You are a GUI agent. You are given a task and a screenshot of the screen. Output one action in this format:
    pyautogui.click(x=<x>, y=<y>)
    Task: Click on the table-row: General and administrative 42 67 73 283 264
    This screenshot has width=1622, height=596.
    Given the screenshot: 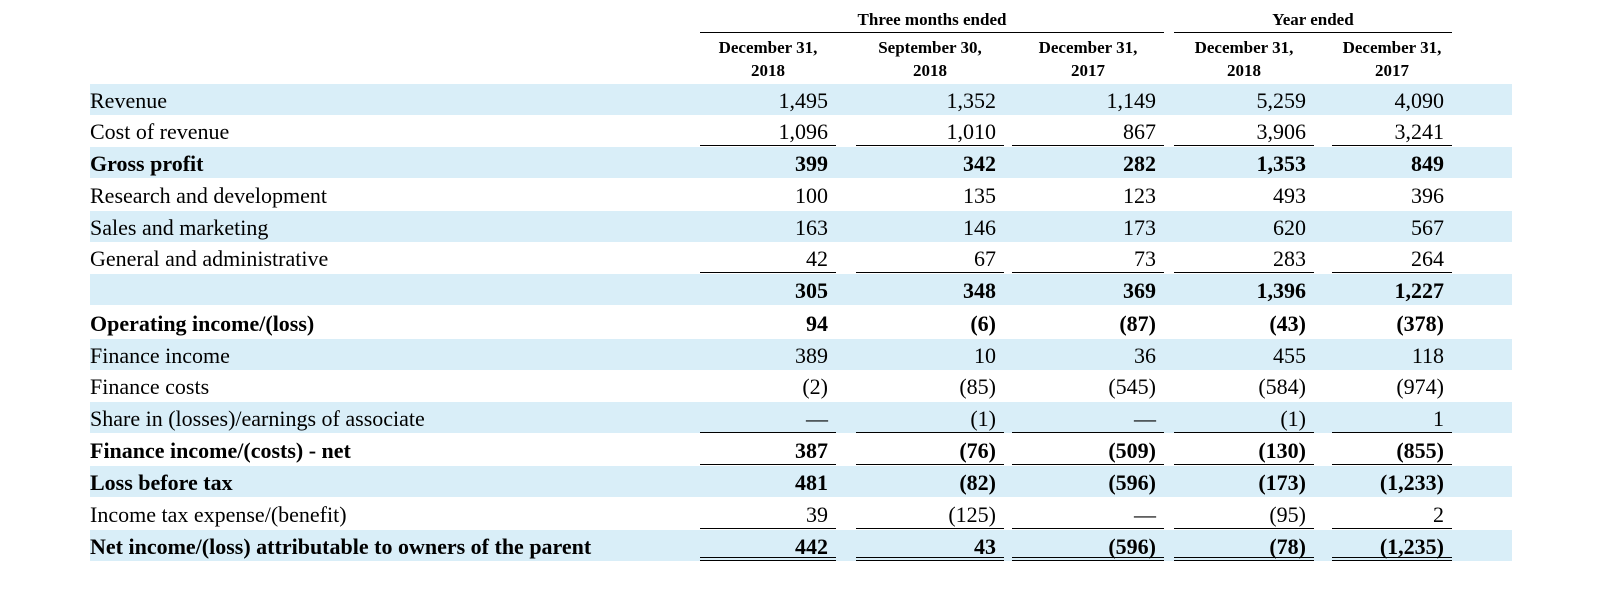 What is the action you would take?
    pyautogui.click(x=801, y=257)
    